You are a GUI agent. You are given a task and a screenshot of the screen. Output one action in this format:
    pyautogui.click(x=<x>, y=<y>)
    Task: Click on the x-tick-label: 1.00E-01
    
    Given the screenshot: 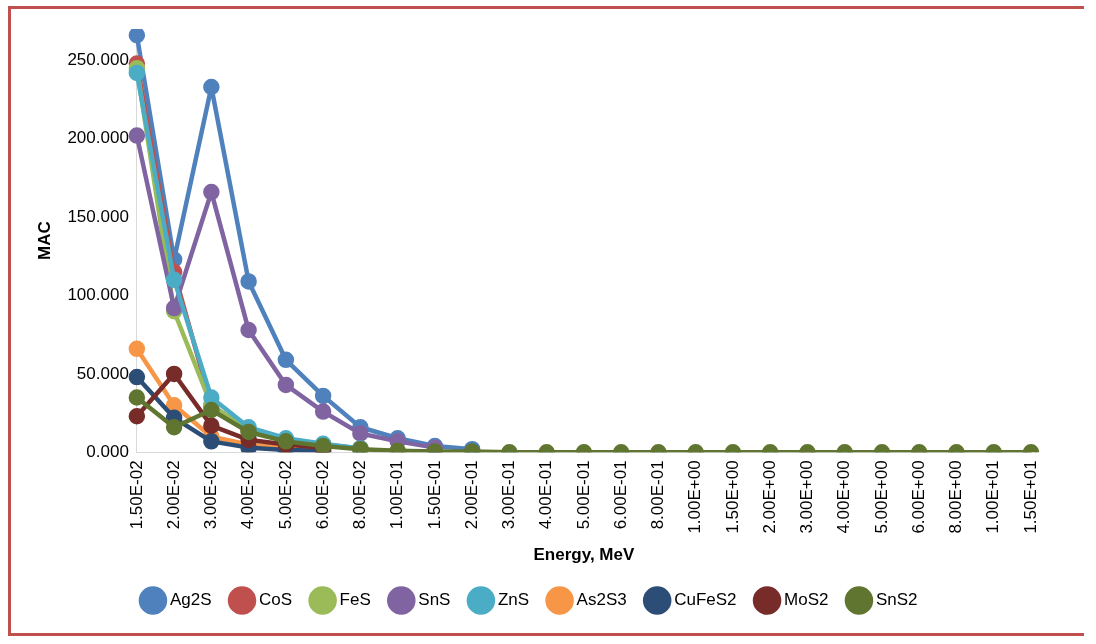 What is the action you would take?
    pyautogui.click(x=397, y=495)
    